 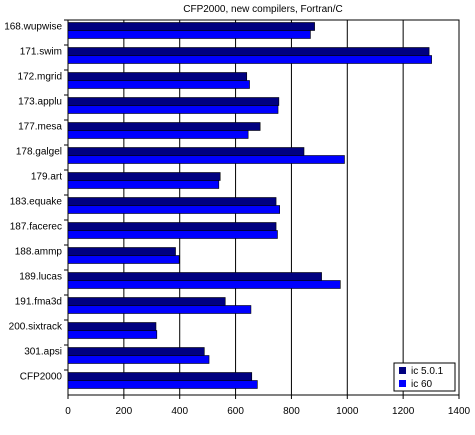 I want to click on x-tick-label: 1000, so click(x=347, y=411).